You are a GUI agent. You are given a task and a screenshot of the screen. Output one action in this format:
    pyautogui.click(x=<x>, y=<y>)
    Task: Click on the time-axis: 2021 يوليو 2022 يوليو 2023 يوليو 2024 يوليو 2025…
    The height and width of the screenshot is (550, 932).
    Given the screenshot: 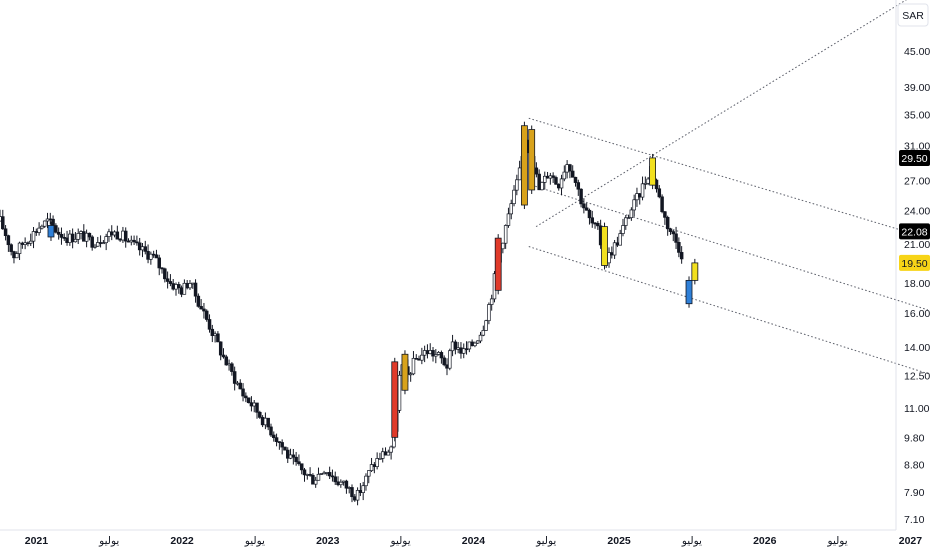 What is the action you would take?
    pyautogui.click(x=474, y=541)
    